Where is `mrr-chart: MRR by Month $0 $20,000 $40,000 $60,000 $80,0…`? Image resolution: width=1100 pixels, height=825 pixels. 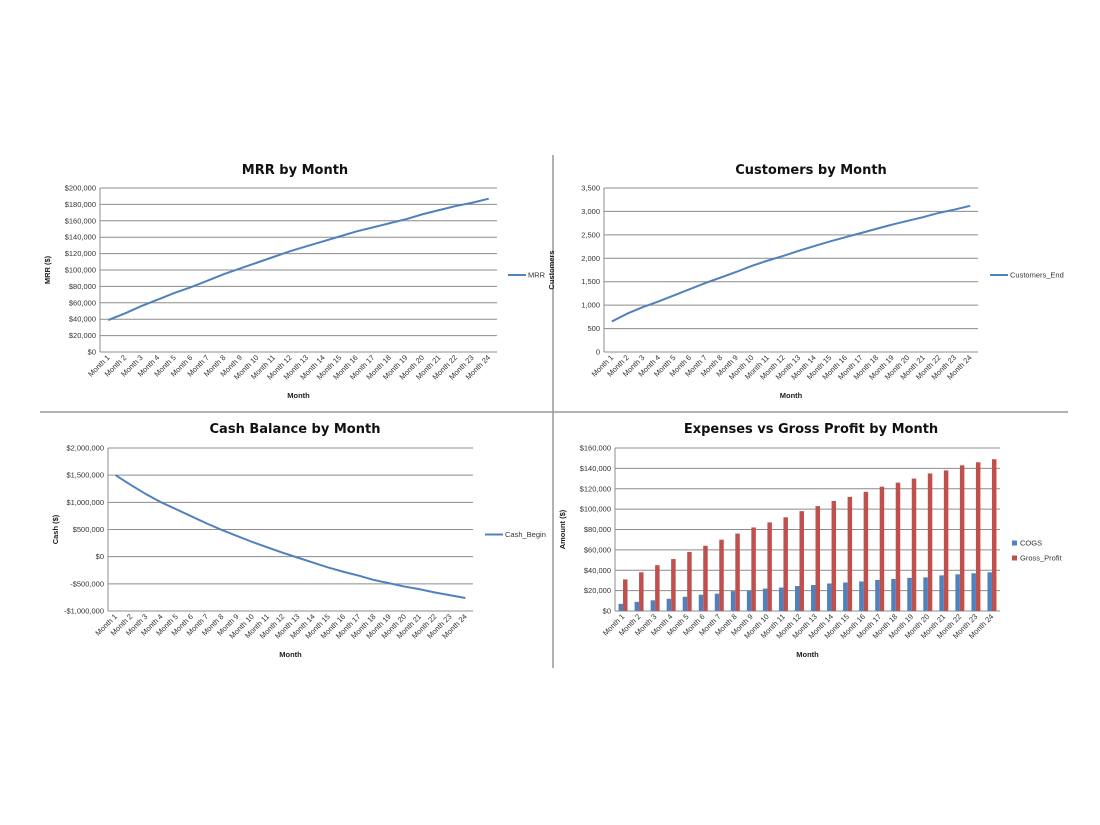
mrr-chart: MRR by Month $0 $20,000 $40,000 $60,000 $80,0… is located at coordinates (294, 281).